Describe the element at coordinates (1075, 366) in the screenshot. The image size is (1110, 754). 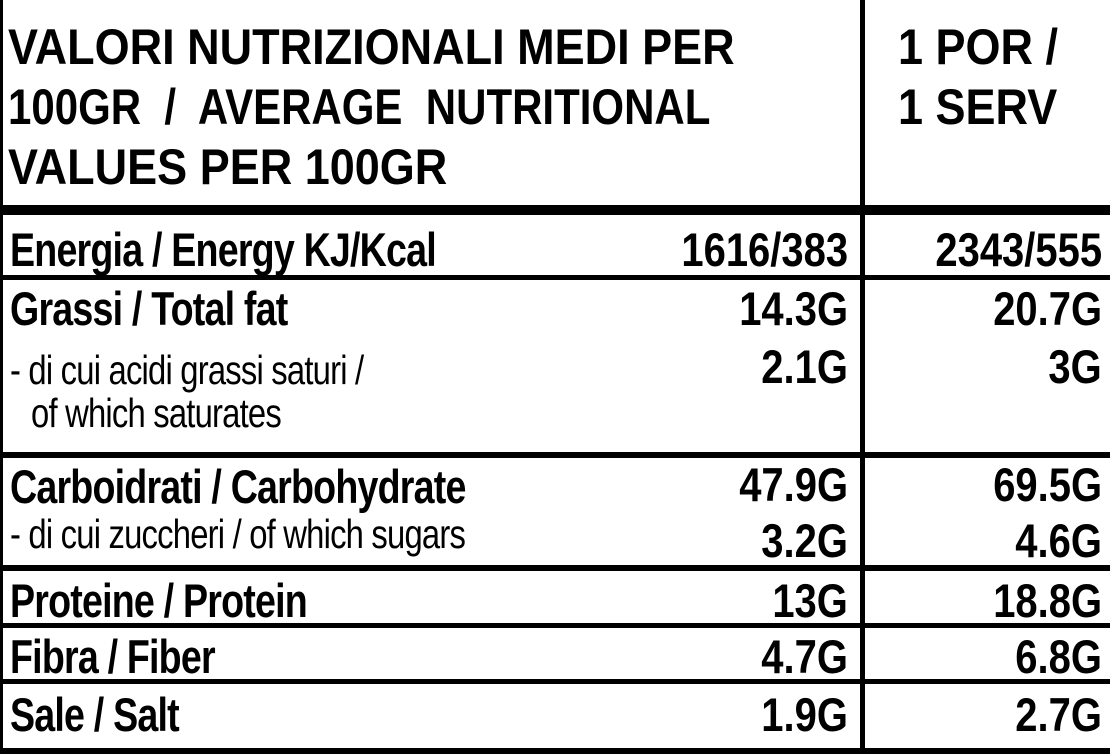
I see `value-per-serving: 3G` at that location.